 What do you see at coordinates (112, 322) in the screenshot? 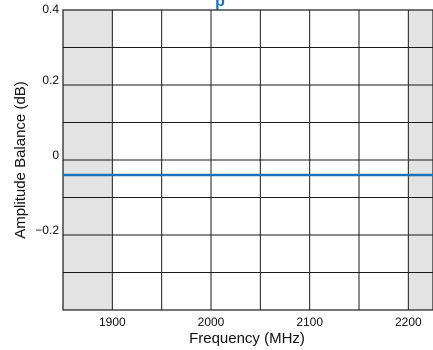
I see `x-tick-label-0: 1900` at bounding box center [112, 322].